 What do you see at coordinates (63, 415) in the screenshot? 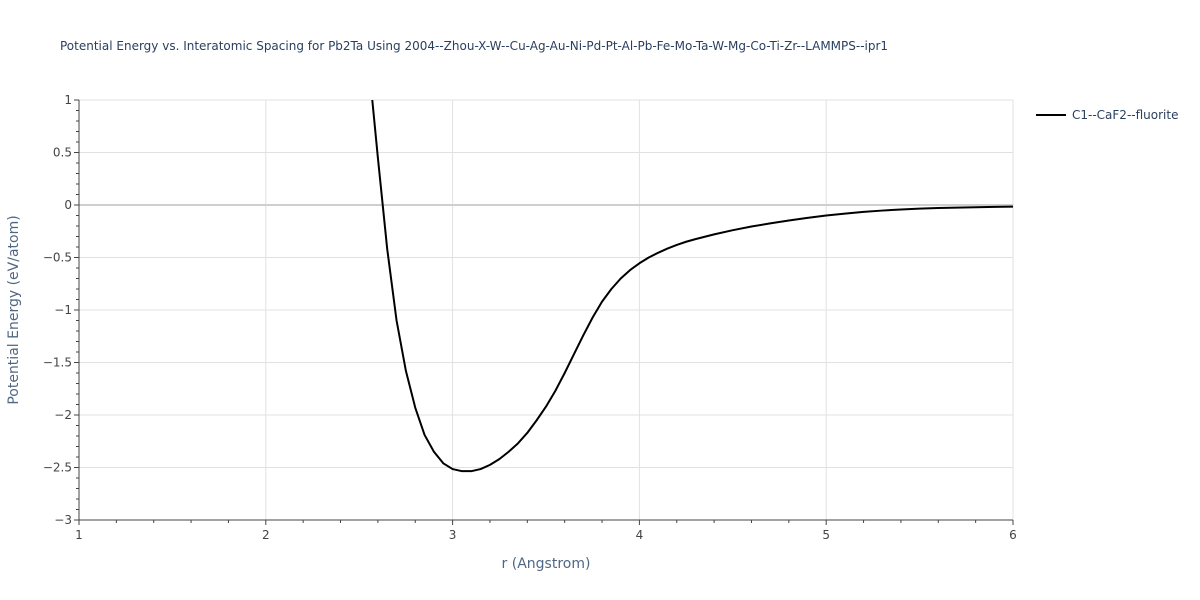
I see `y-tick-label: −2` at bounding box center [63, 415].